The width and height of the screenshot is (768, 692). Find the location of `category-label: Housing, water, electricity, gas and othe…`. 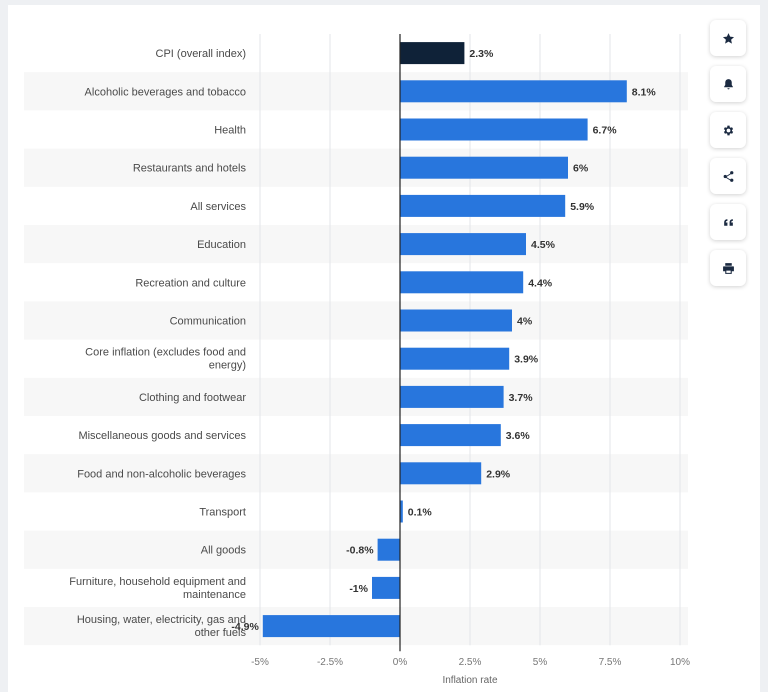

category-label: Housing, water, electricity, gas and othe… is located at coordinates (162, 626).